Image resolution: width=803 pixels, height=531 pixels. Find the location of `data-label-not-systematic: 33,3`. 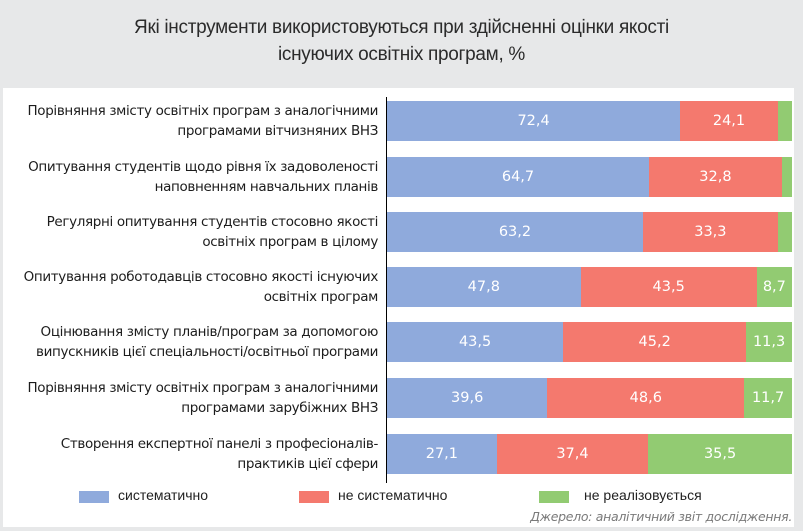

data-label-not-systematic: 33,3 is located at coordinates (710, 232).